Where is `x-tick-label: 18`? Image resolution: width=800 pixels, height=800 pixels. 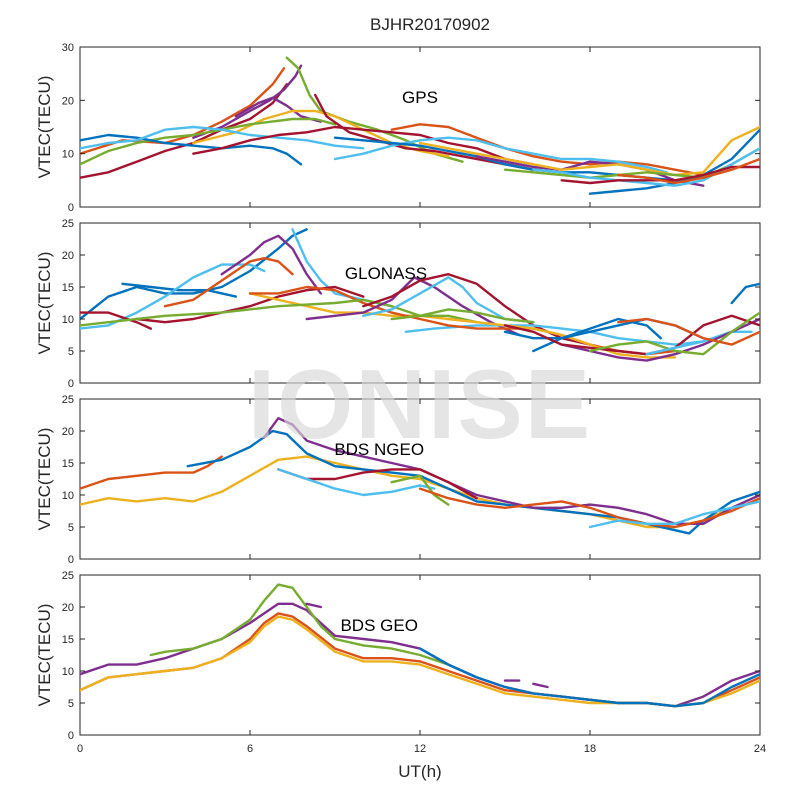 x-tick-label: 18 is located at coordinates (590, 749).